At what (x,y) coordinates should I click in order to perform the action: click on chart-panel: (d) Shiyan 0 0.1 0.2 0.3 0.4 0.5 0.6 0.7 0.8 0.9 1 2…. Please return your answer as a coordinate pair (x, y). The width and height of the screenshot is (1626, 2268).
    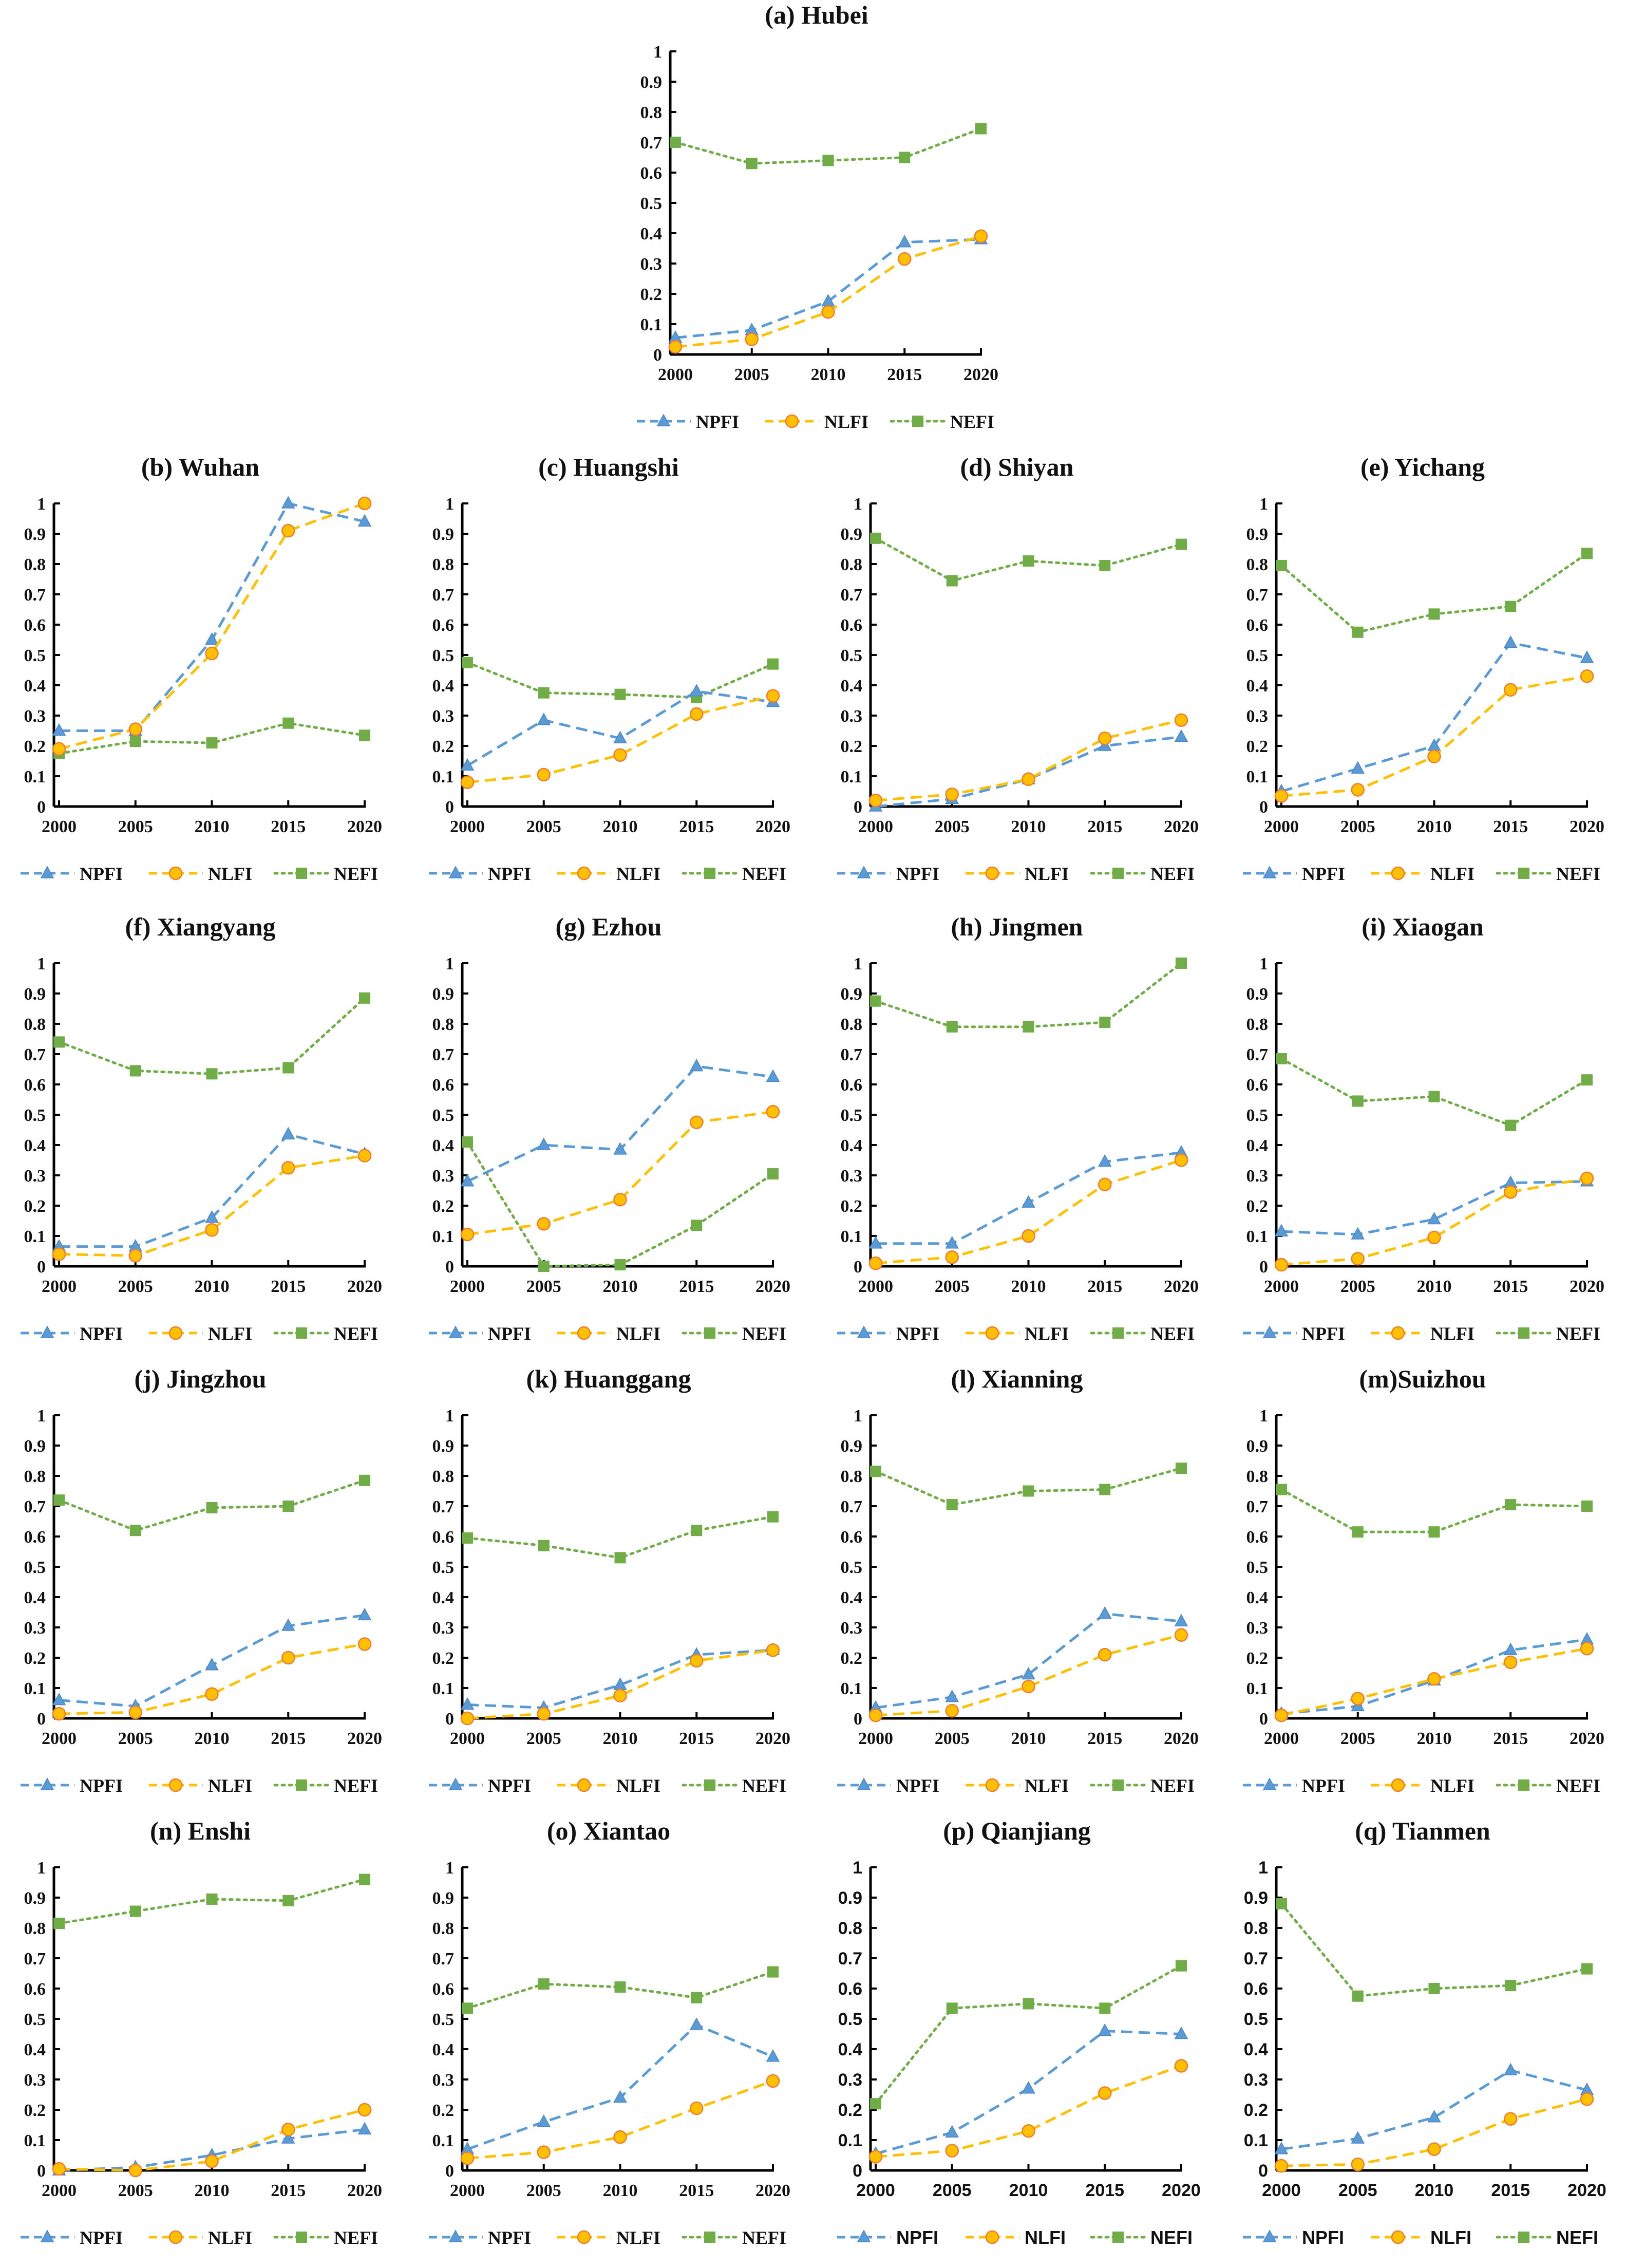
    Looking at the image, I should click on (1017, 678).